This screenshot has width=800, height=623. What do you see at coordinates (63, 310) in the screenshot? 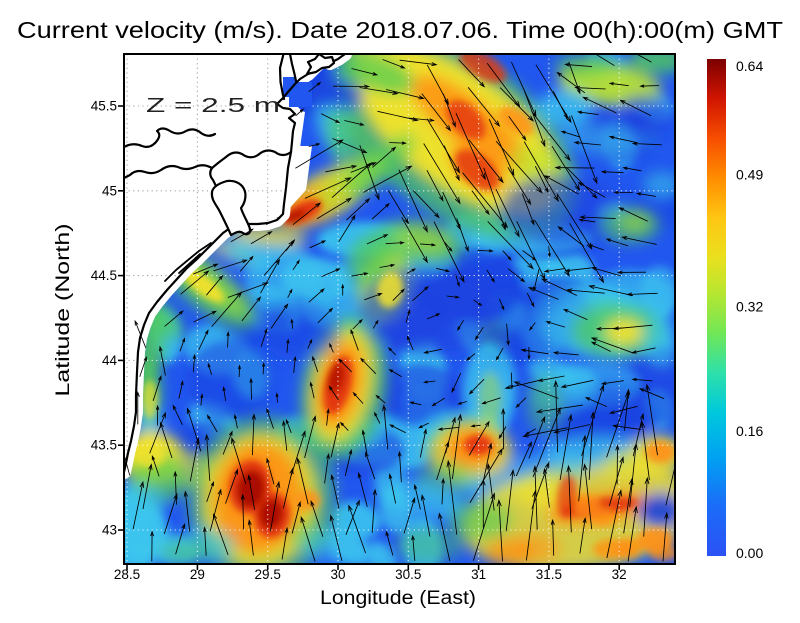
I see `svg-text: Latitude (North)` at bounding box center [63, 310].